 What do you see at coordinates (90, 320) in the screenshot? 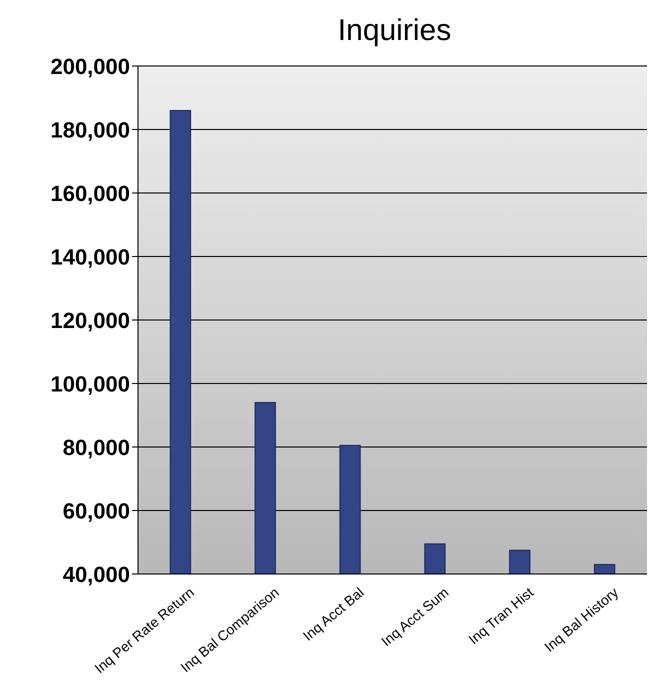
I see `y-tick-label: 120,000` at bounding box center [90, 320].